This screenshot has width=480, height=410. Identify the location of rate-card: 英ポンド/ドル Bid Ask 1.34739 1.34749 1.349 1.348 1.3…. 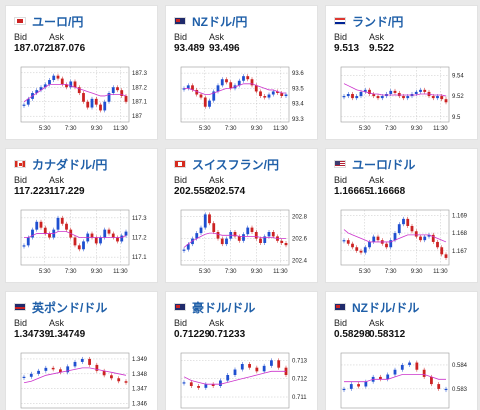
(81, 350).